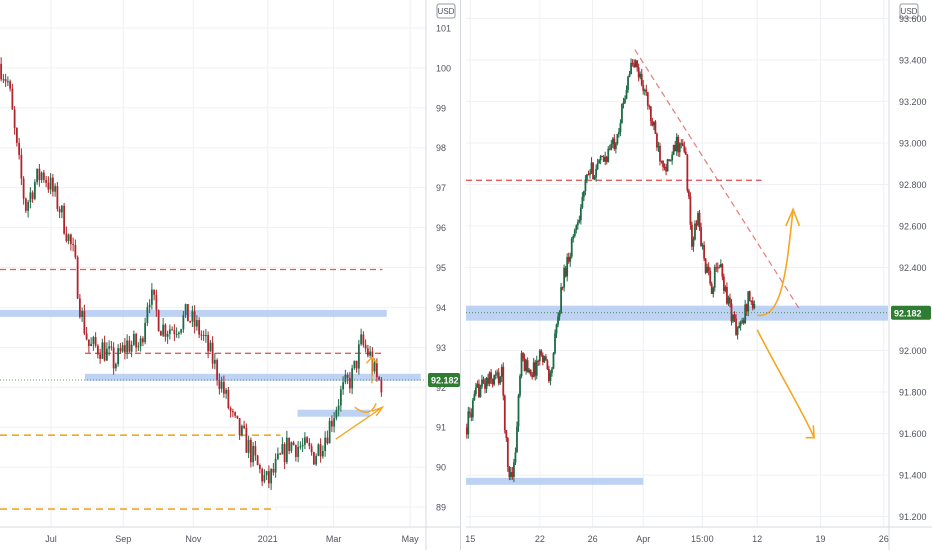 The height and width of the screenshot is (555, 932). I want to click on y-tick-label: 93.000, so click(913, 143).